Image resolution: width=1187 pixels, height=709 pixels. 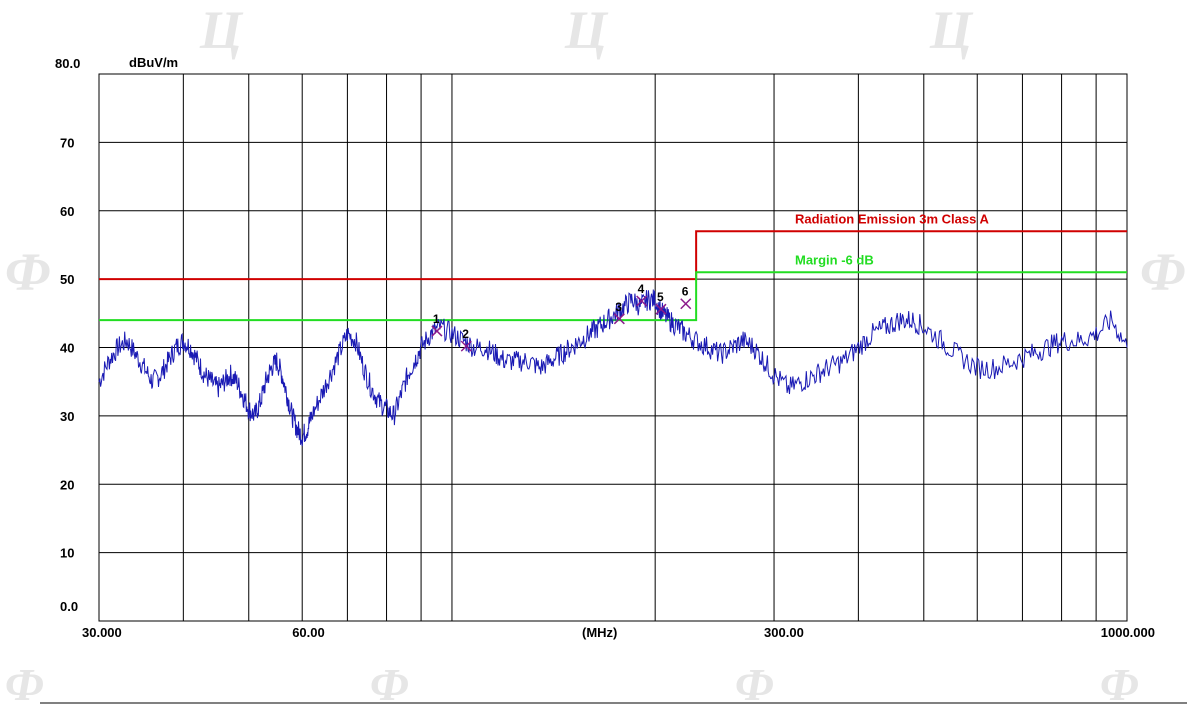 What do you see at coordinates (67, 63) in the screenshot?
I see `y-tick-label: 80.0` at bounding box center [67, 63].